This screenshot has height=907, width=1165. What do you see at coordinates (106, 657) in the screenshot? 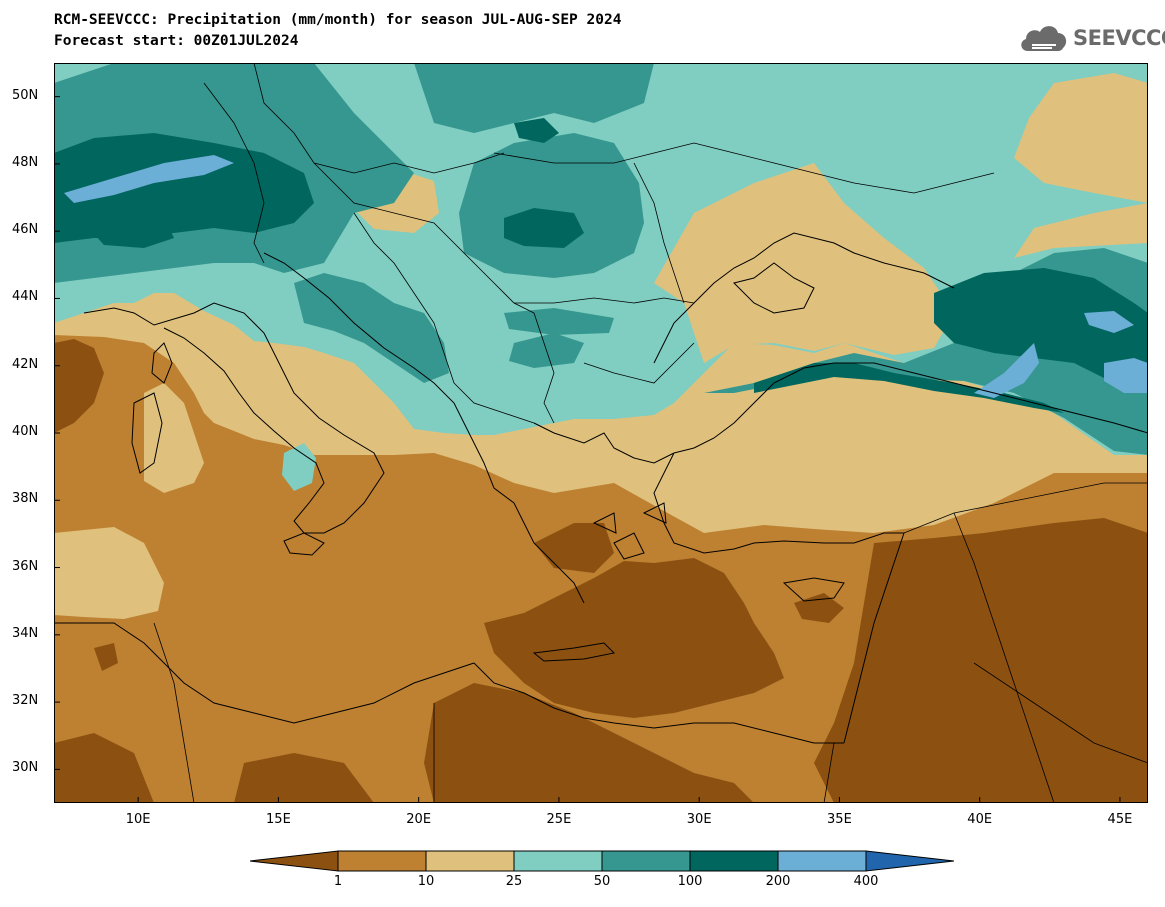
I see `field-below-1-tunisia` at bounding box center [106, 657].